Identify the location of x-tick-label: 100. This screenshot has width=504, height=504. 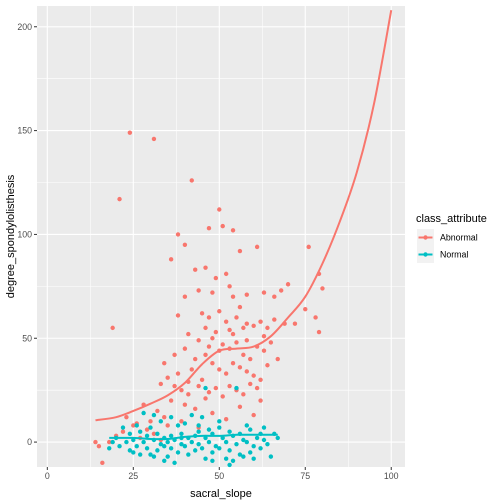
(391, 476).